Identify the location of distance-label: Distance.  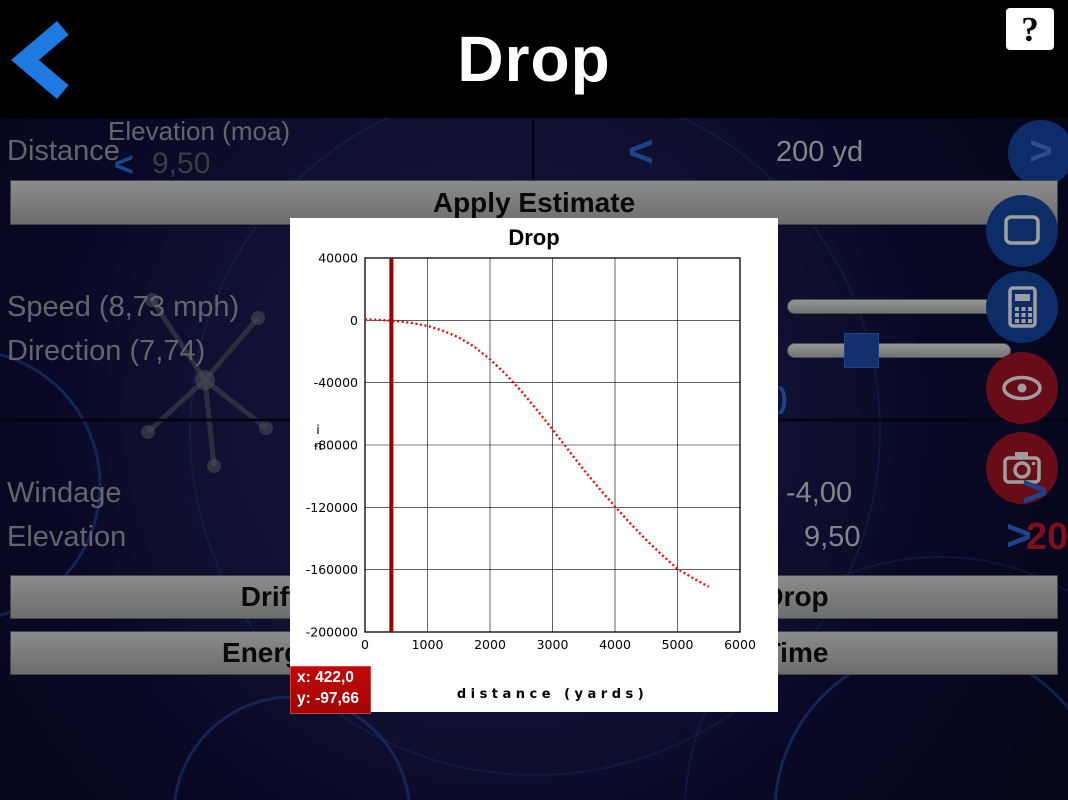
(63, 151).